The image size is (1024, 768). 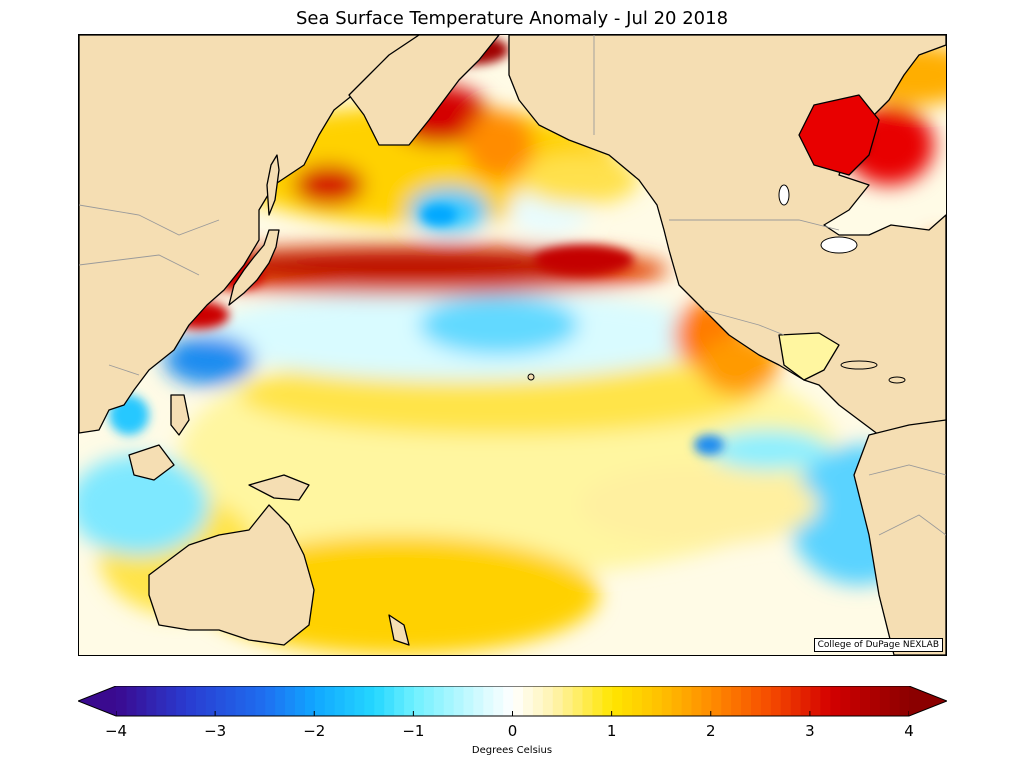 I want to click on colorbar, so click(x=512, y=701).